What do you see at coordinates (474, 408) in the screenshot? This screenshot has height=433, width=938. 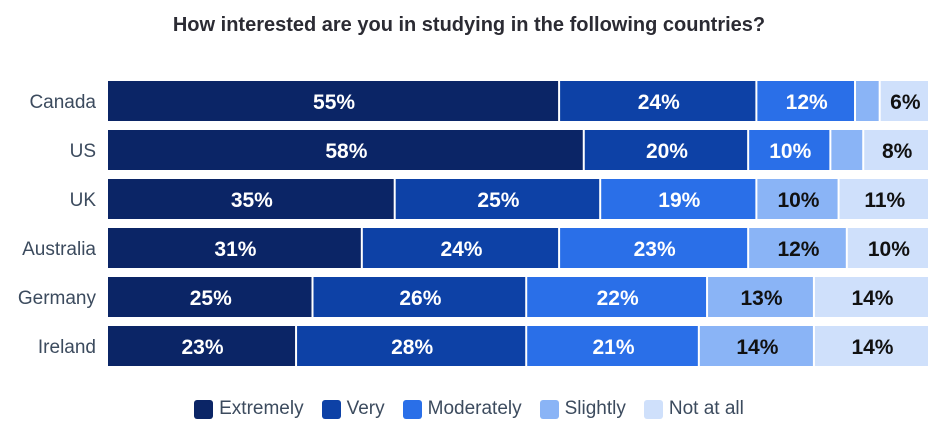 I see `legend-label: Moderately` at bounding box center [474, 408].